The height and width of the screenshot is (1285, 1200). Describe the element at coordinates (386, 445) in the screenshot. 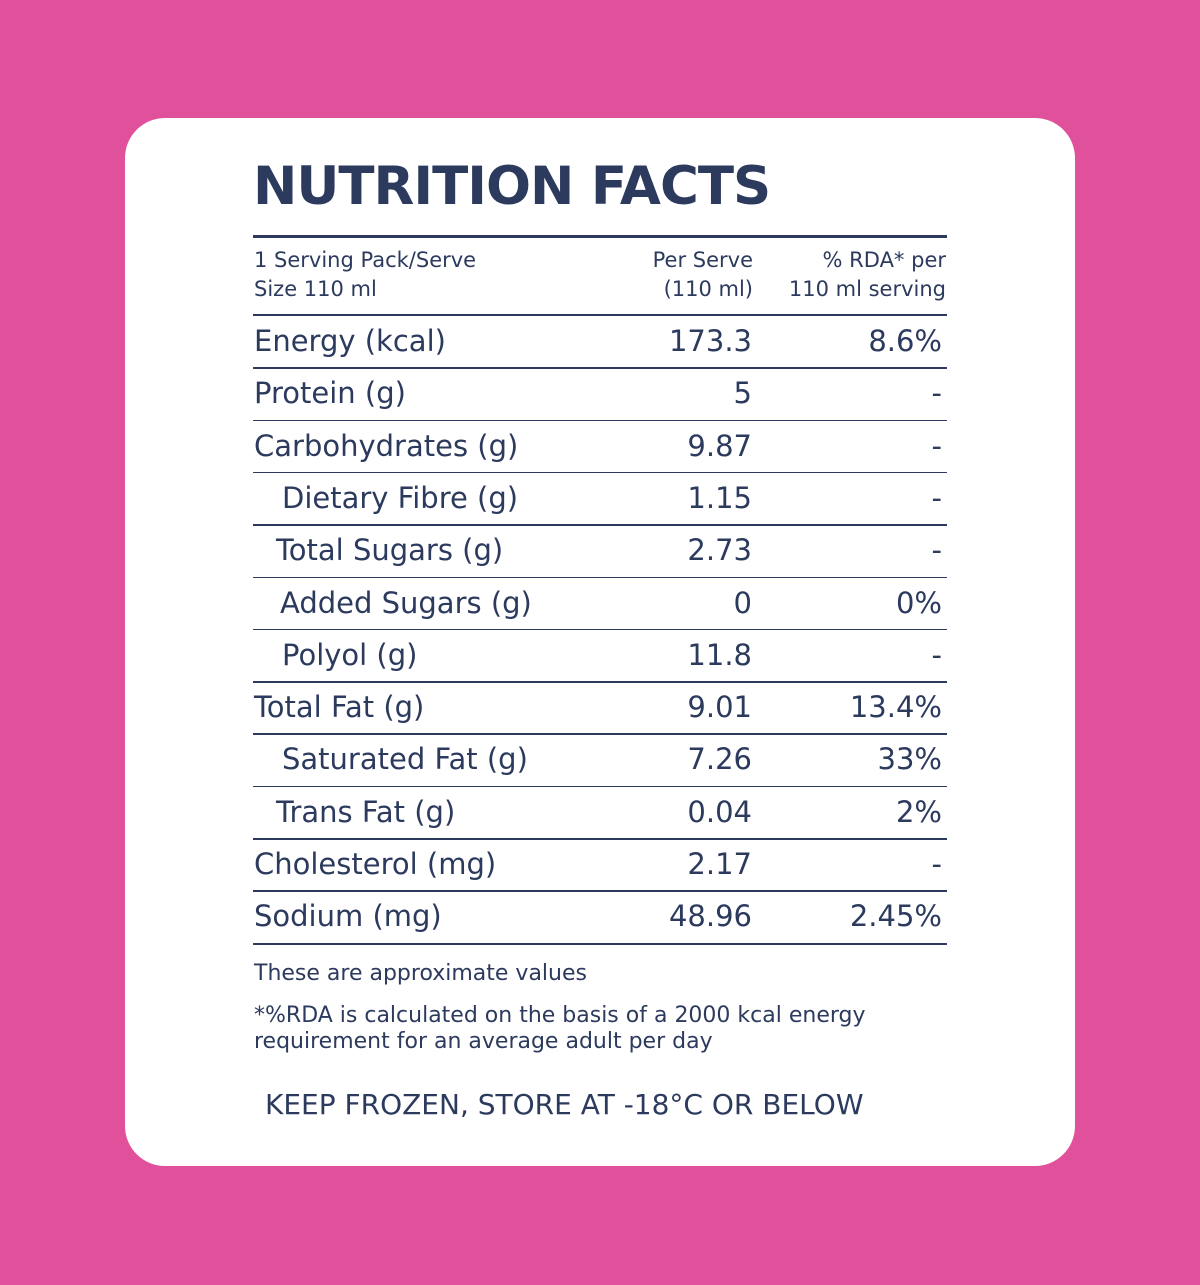

I see `nutrient-label: Carbohydrates (g)` at that location.